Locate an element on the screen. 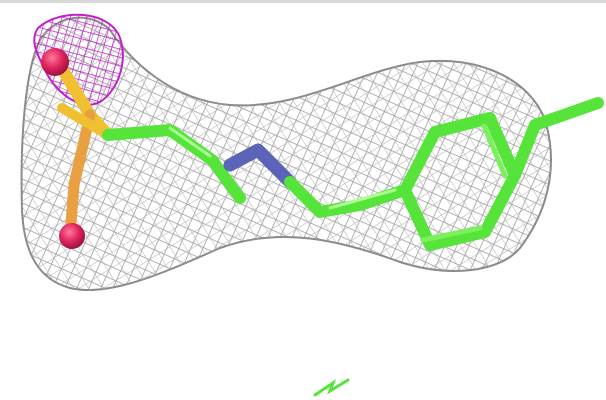 This screenshot has height=400, width=606. small-fragment is located at coordinates (331, 387).